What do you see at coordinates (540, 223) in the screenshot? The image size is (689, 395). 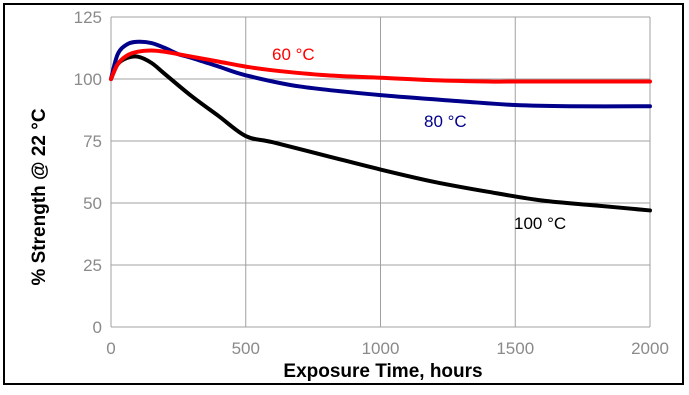 I see `series-label-100c: 100 °C` at bounding box center [540, 223].